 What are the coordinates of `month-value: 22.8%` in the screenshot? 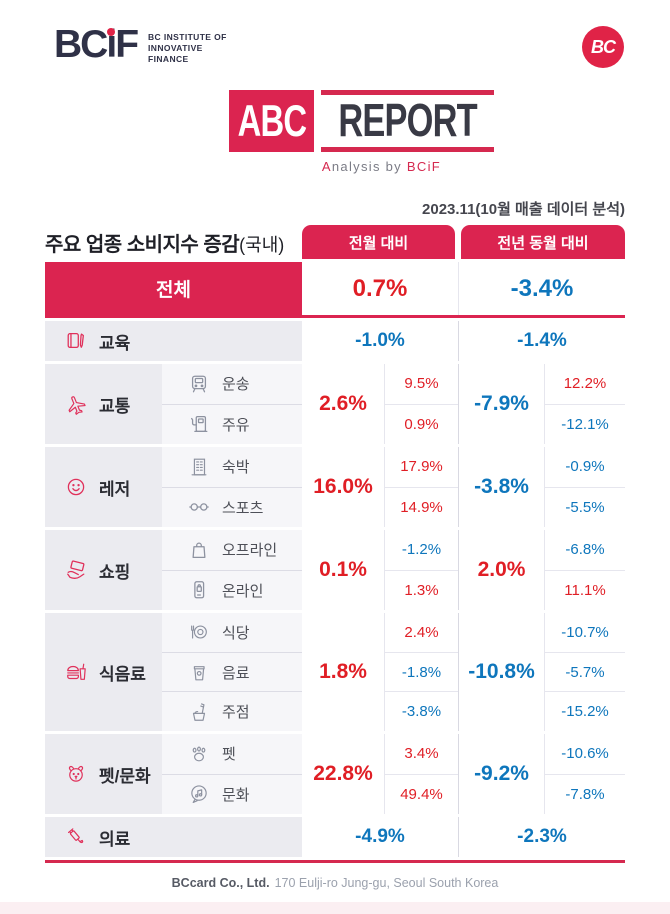 It's located at (343, 773).